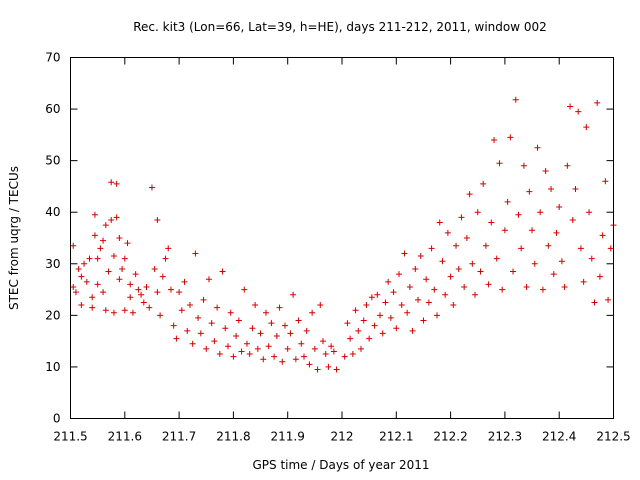  Describe the element at coordinates (52, 238) in the screenshot. I see `y-tick-labels: 0 10 20 30 40 50 60 70` at that location.